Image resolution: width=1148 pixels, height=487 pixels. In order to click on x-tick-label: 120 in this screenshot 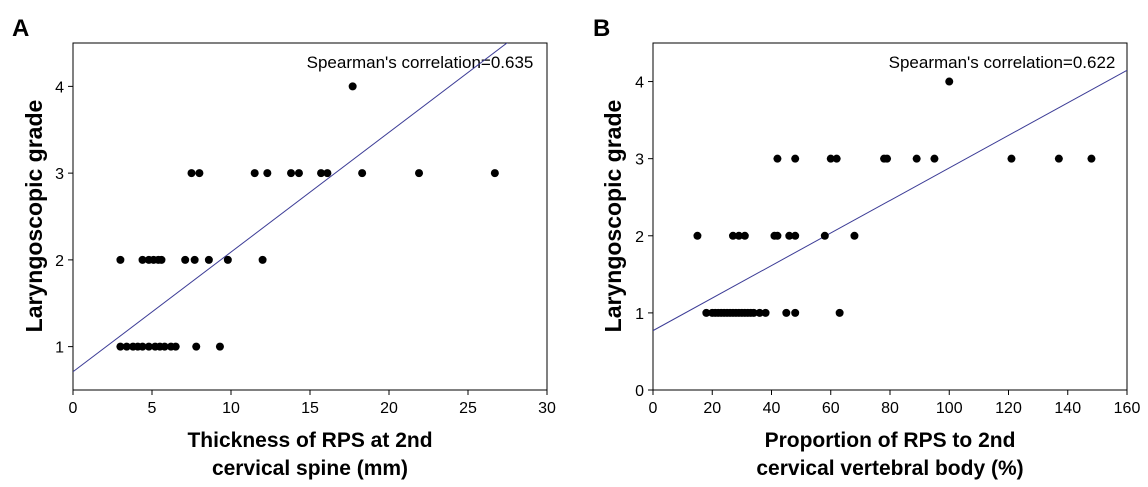, I will do `click(1008, 408)`.